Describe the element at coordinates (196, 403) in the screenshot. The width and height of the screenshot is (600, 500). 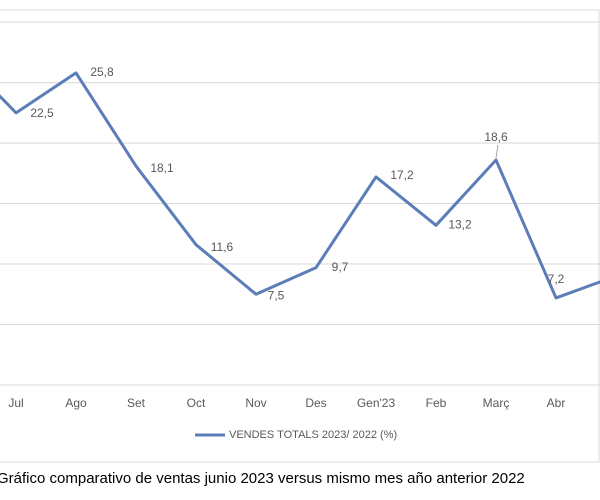
I see `x-tick-label: Oct` at that location.